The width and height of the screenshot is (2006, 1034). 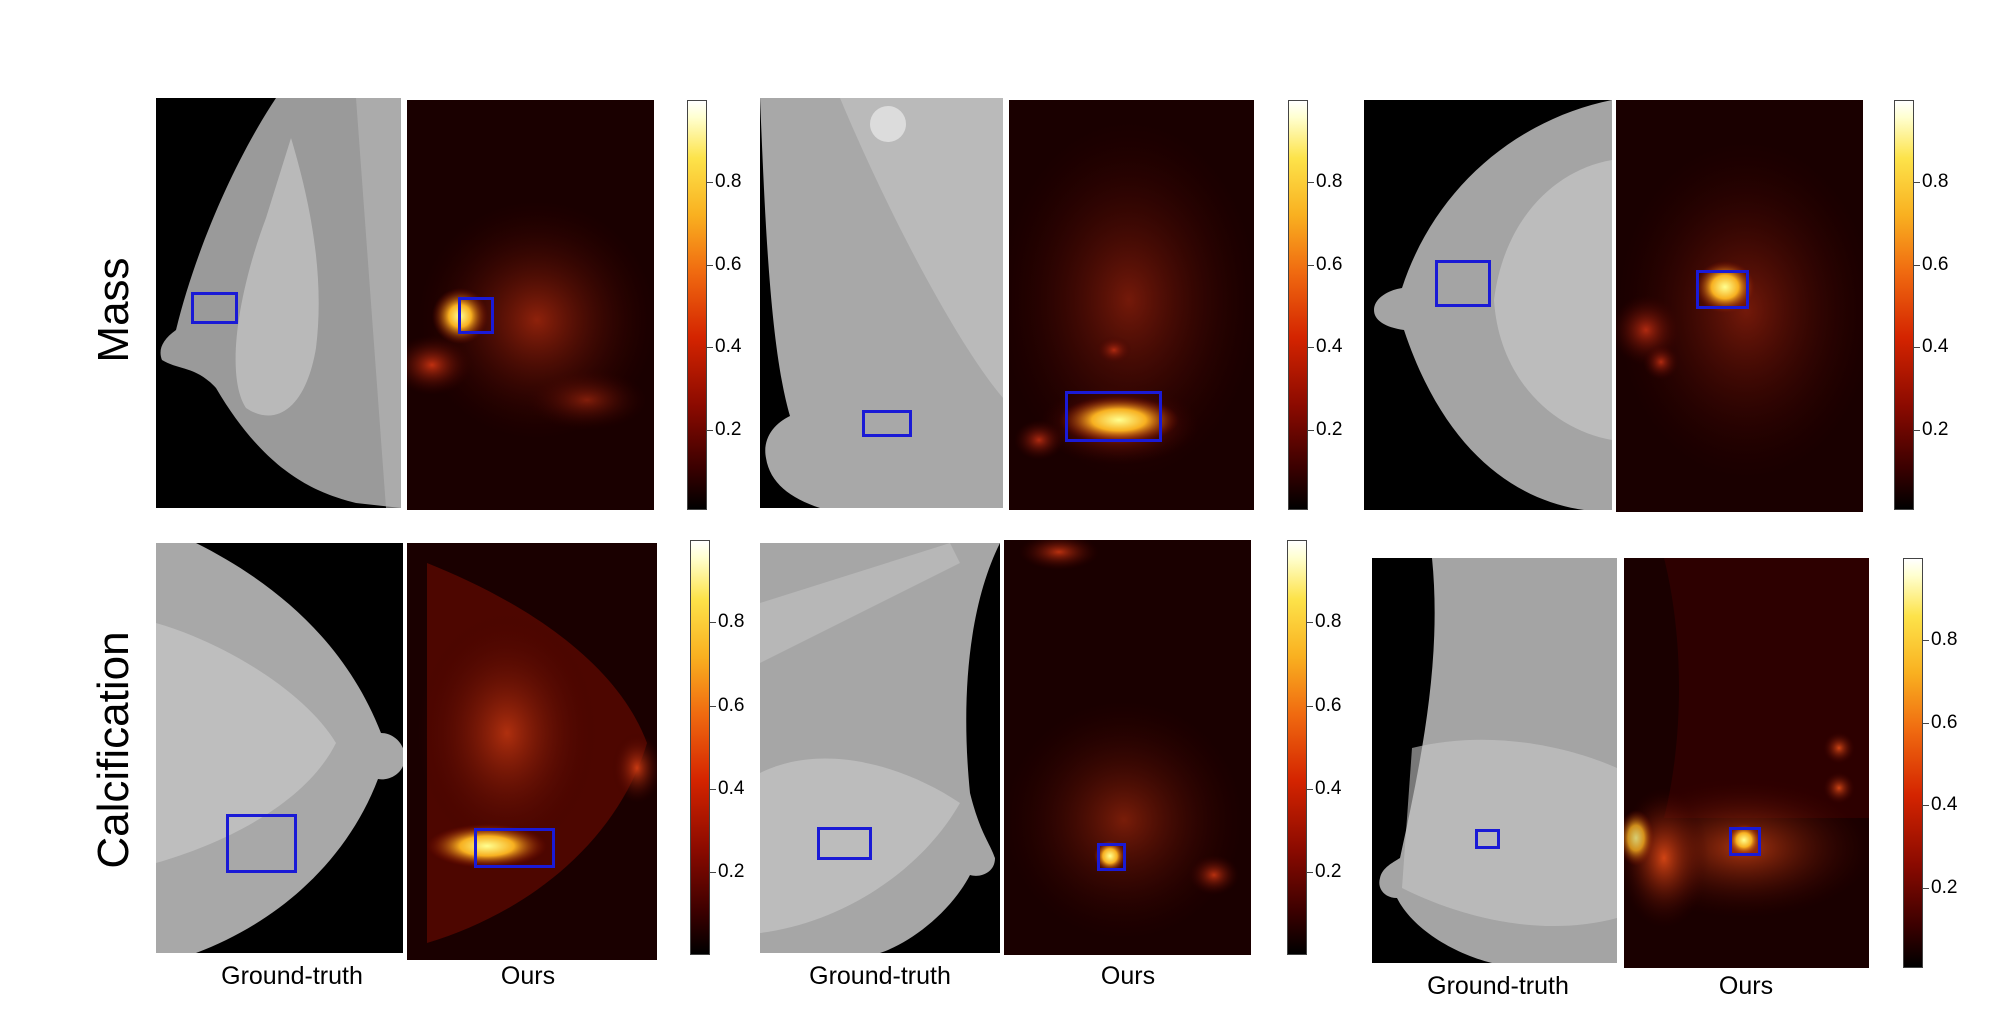 I want to click on row-label-calcification: Calcification, so click(x=113, y=750).